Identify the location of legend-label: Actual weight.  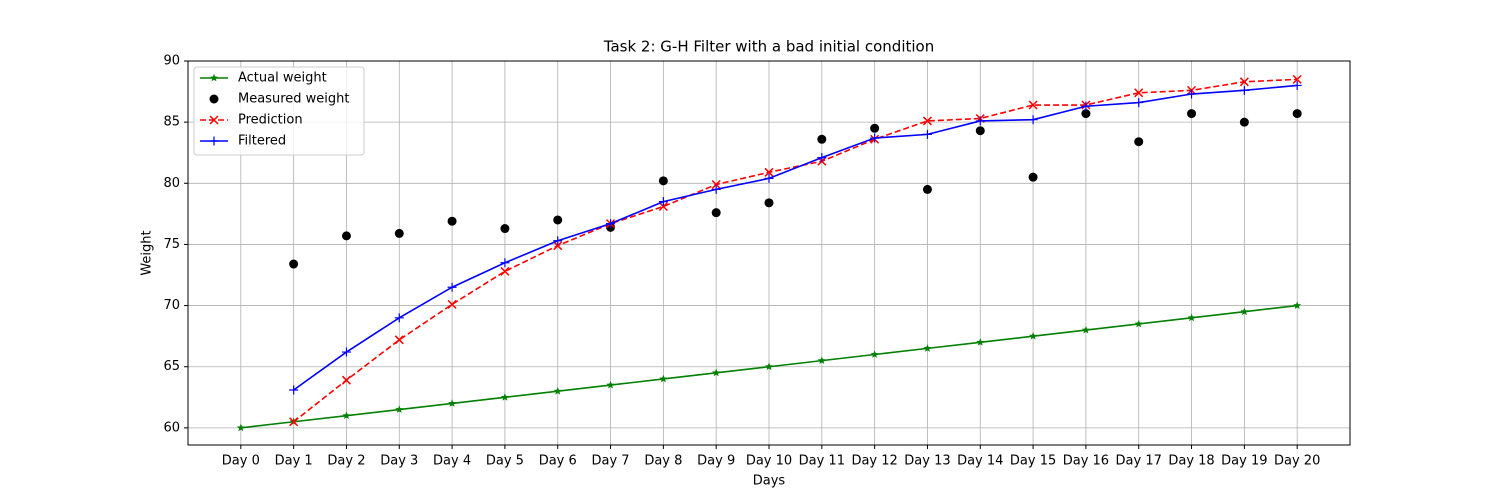
(282, 78).